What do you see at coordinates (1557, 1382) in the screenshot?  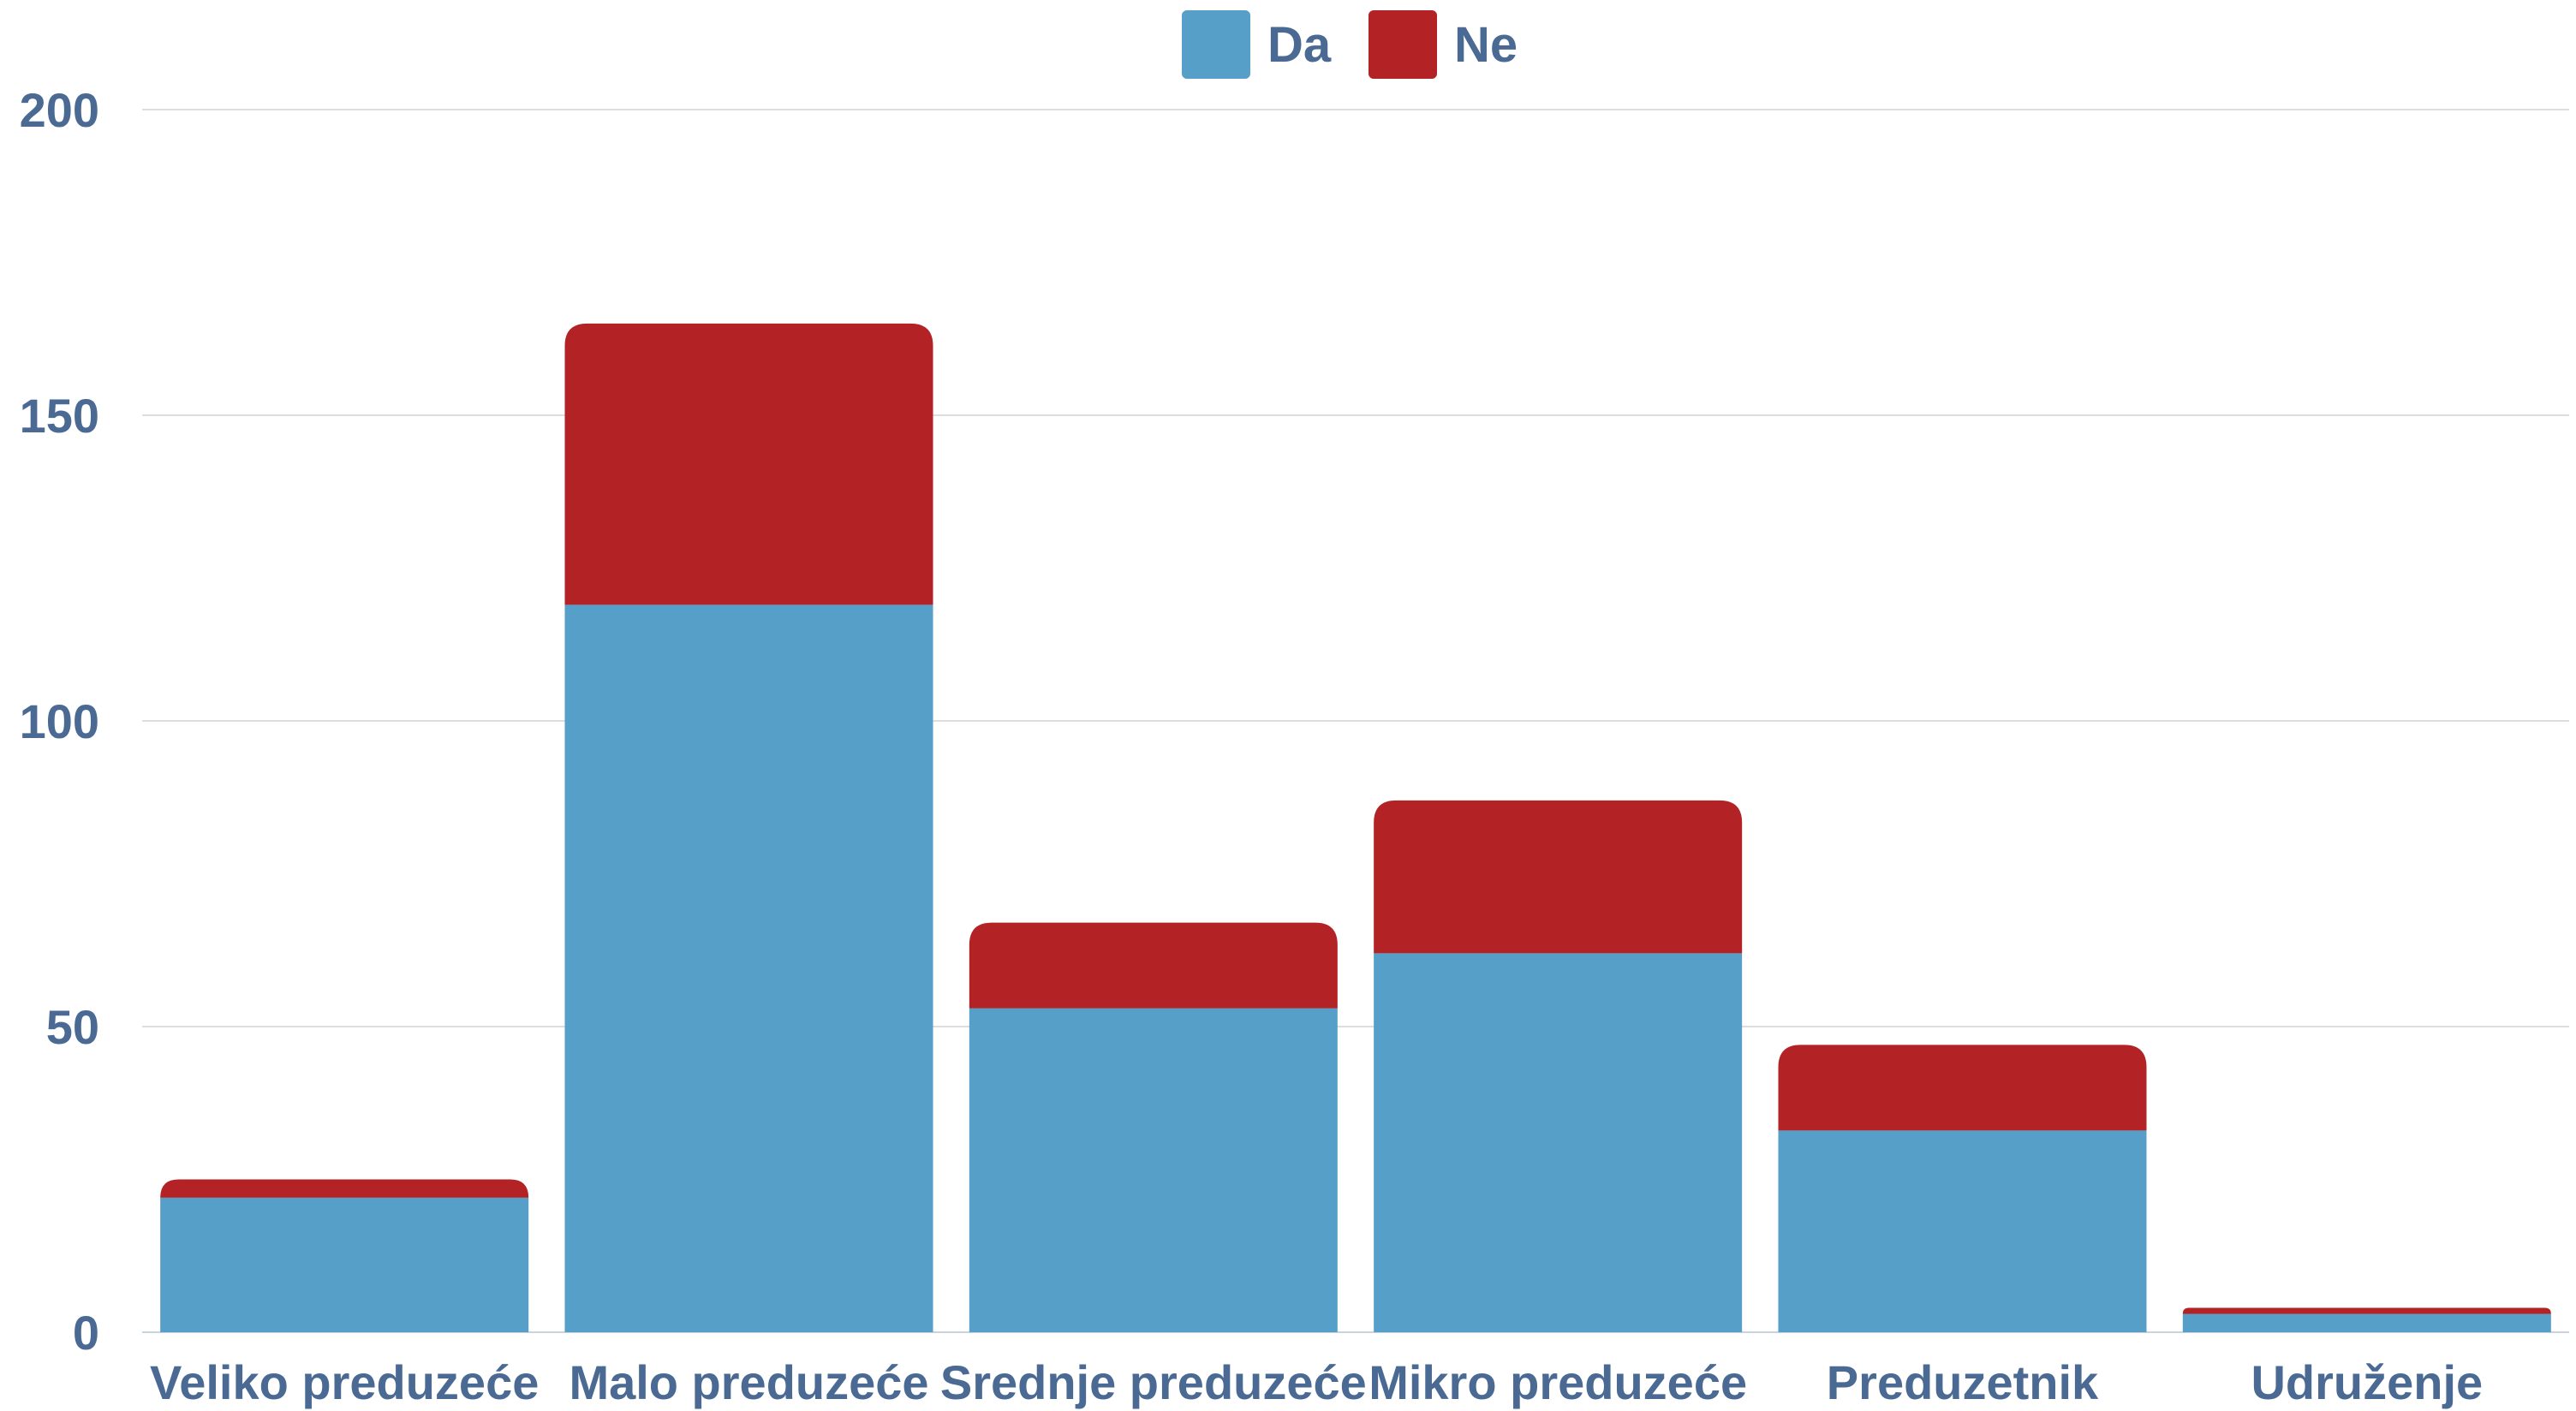 I see `x-tick-label: Mikro preduzeće` at bounding box center [1557, 1382].